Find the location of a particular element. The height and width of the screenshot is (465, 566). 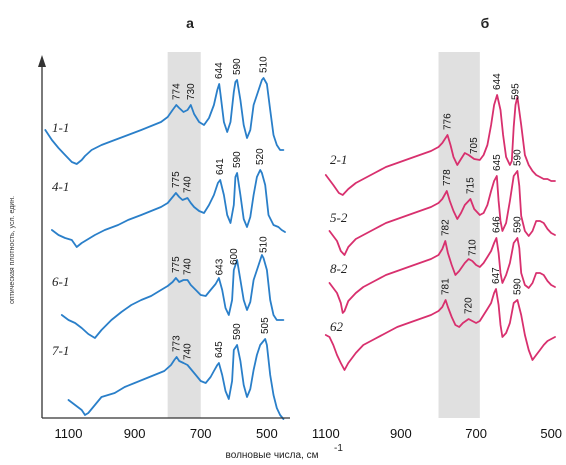

peak-label: 774 is located at coordinates (176, 91).